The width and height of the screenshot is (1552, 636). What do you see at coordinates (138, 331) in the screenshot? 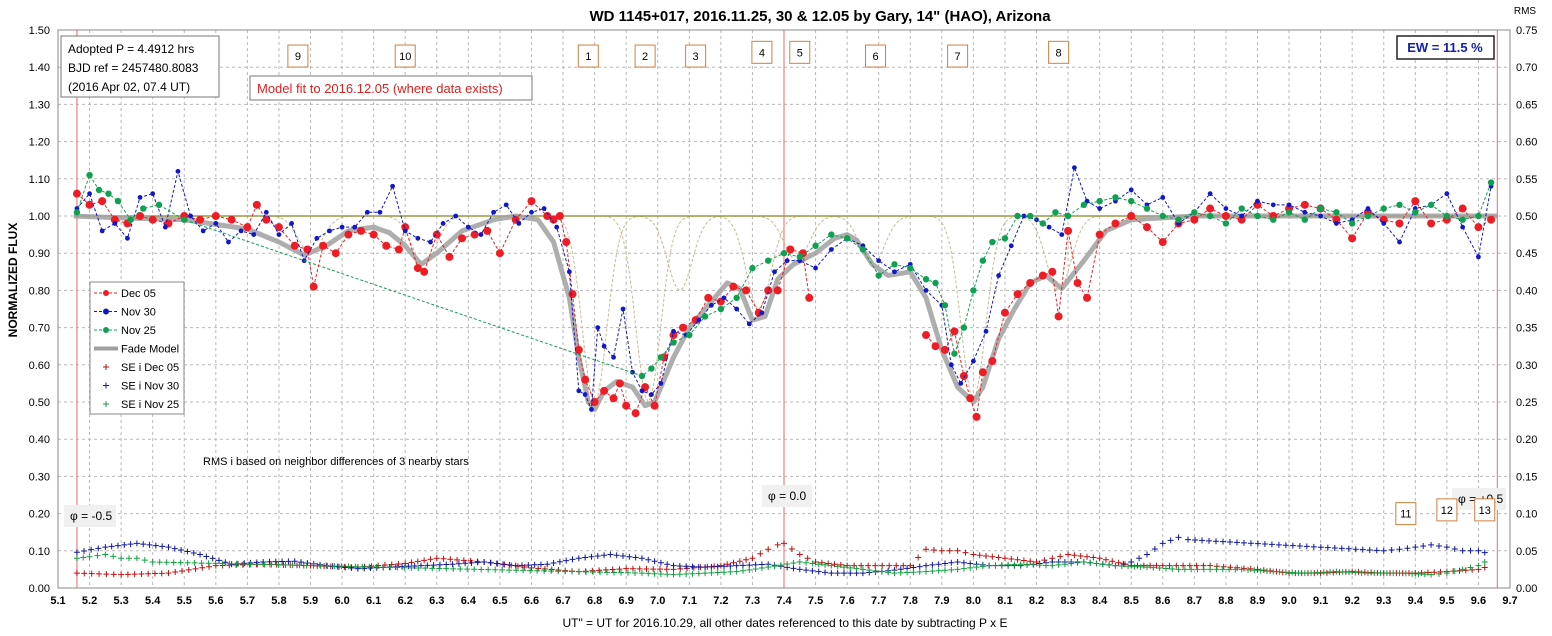
I see `legend-label: Nov 25` at bounding box center [138, 331].